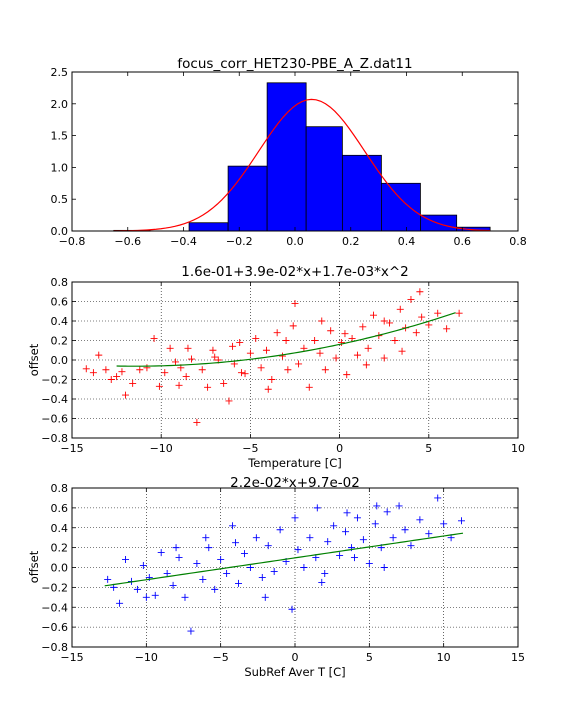 This screenshot has height=720, width=576. What do you see at coordinates (407, 241) in the screenshot?
I see `x-tick-label: 0.4` at bounding box center [407, 241].